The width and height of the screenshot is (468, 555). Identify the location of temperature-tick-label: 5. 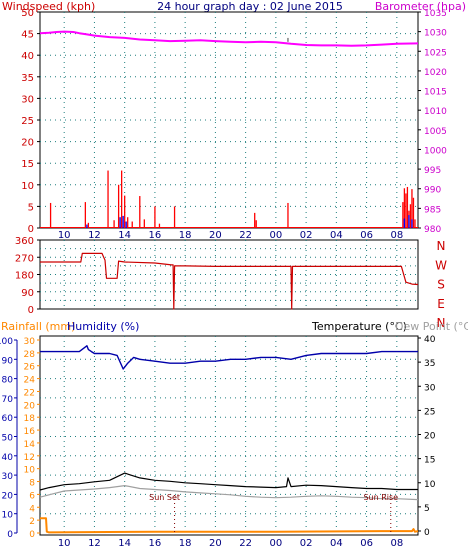
(427, 509).